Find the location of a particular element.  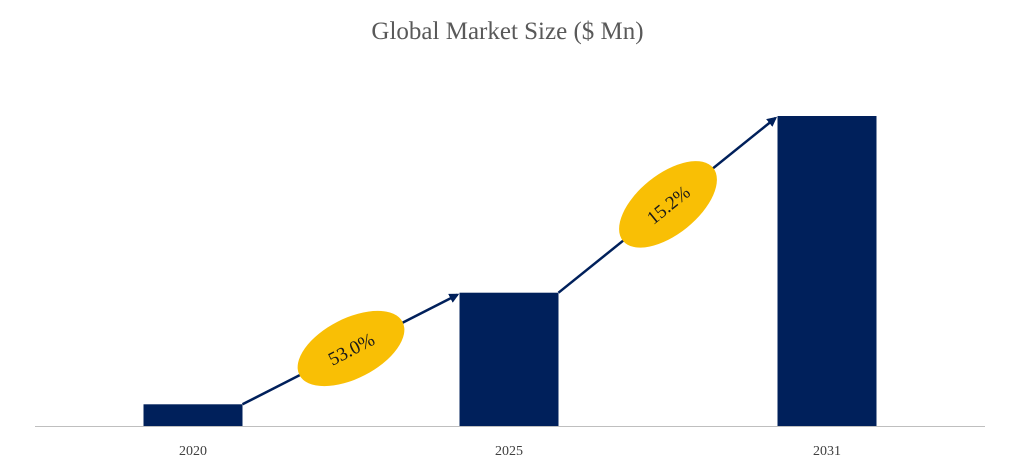

cagr-badge-1: 53.0% is located at coordinates (351, 348).